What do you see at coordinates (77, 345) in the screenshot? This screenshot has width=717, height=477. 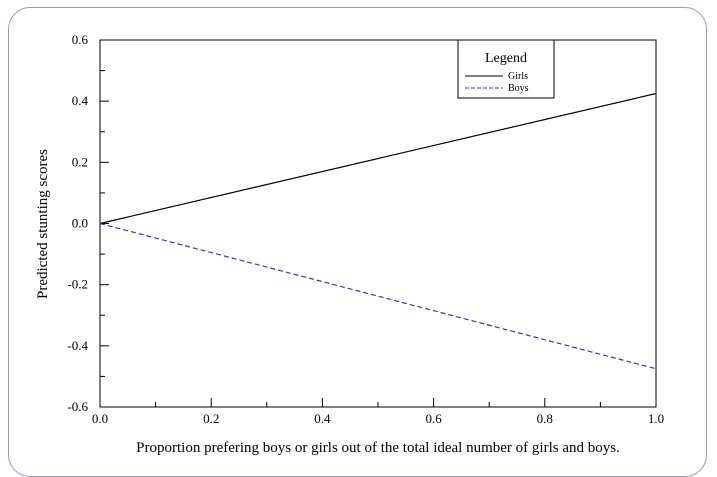 I see `y-tick-label: -0.4` at bounding box center [77, 345].